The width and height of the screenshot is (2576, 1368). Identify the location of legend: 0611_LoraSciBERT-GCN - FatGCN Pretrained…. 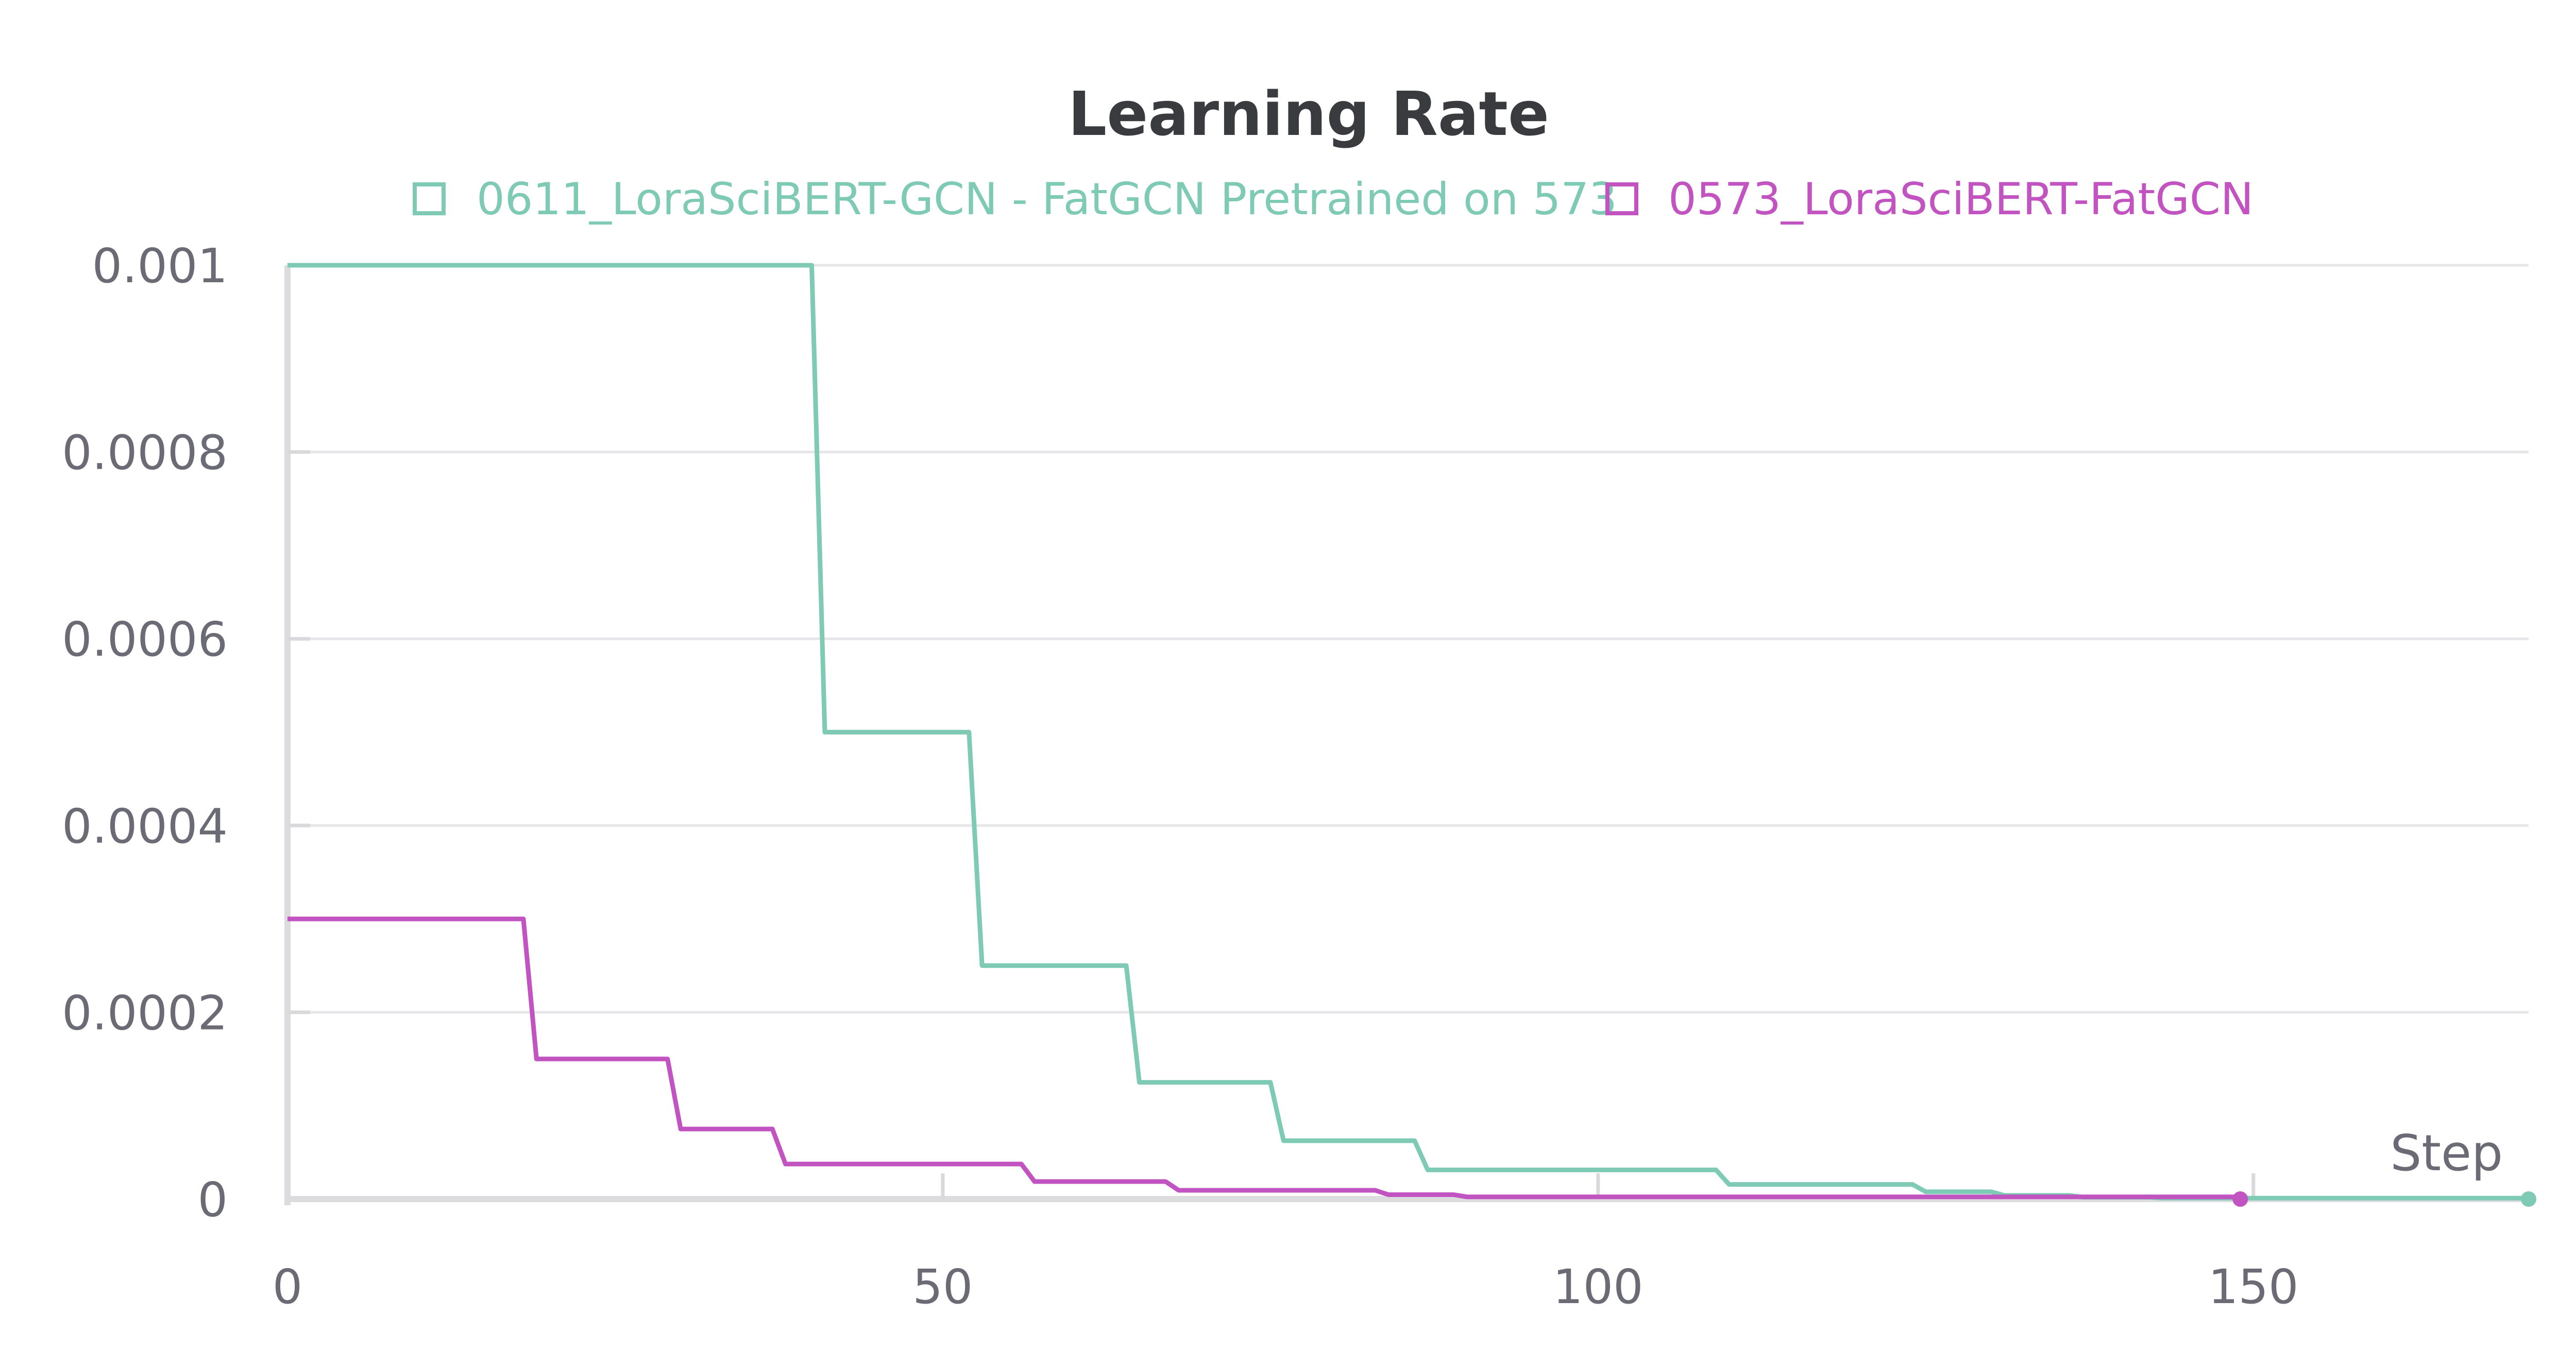
(1333, 199).